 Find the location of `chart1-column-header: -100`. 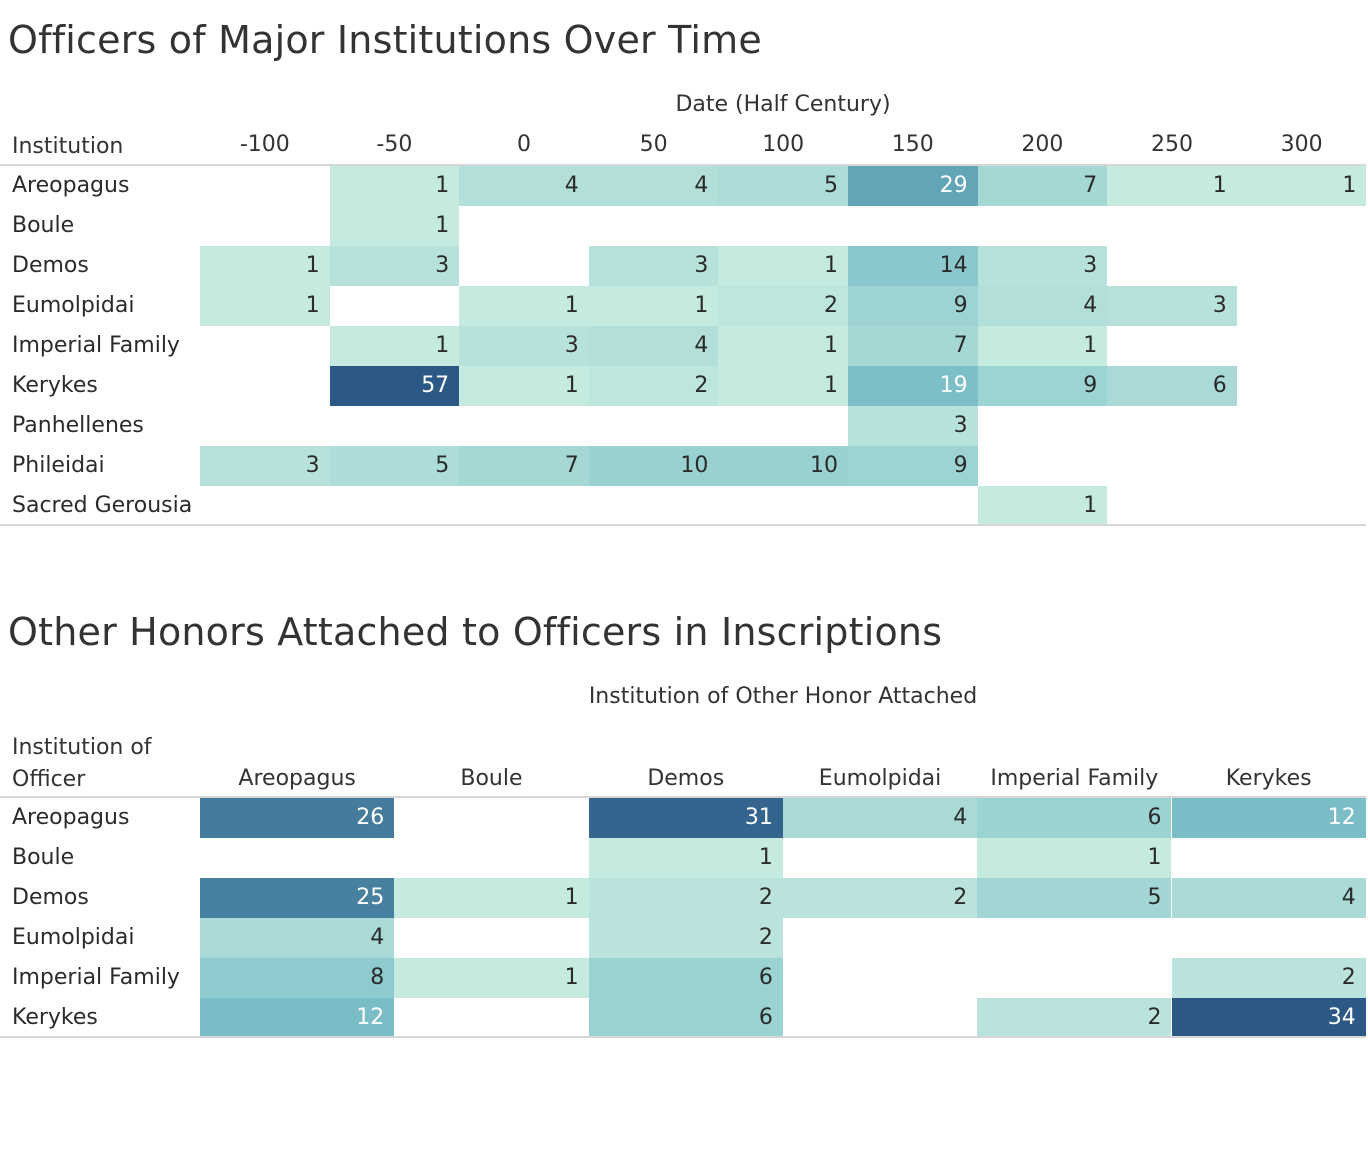

chart1-column-header: -100 is located at coordinates (264, 144).